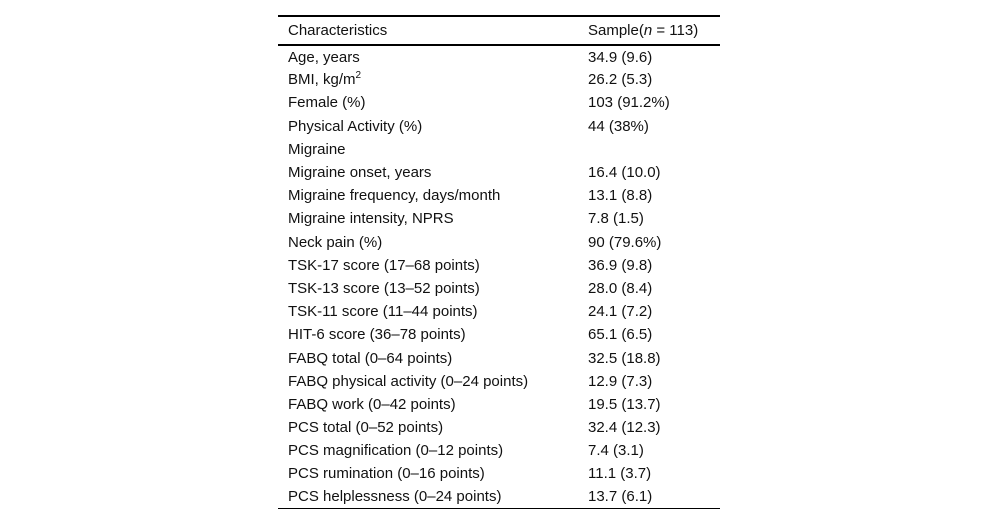 The height and width of the screenshot is (530, 1000). Describe the element at coordinates (366, 428) in the screenshot. I see `row-label-text: PCS total (0–52 points)` at that location.